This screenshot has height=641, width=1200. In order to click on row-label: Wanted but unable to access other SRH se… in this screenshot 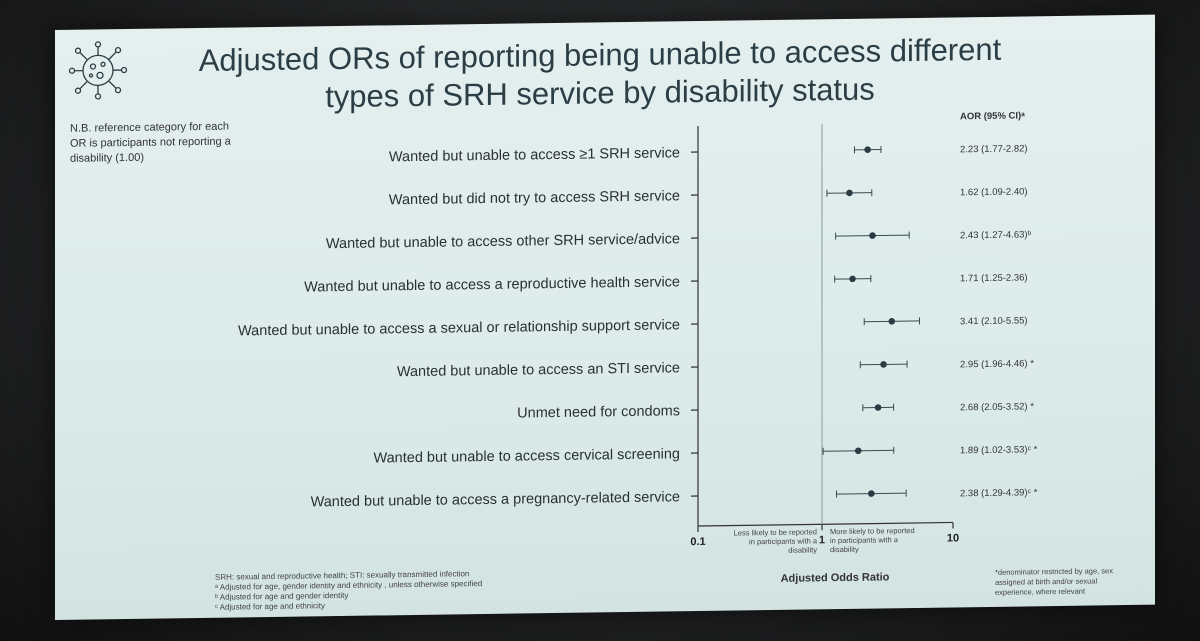, I will do `click(503, 241)`.